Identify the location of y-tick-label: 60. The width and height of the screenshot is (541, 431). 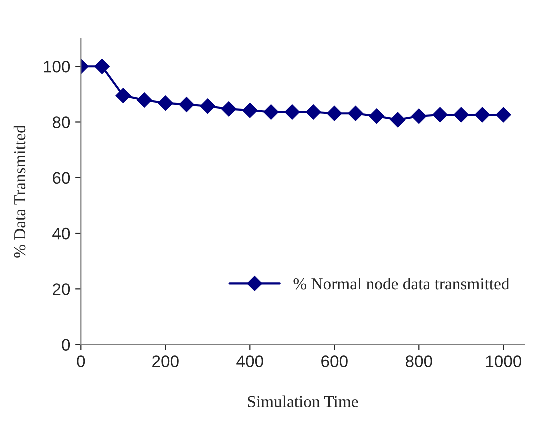
(61, 178).